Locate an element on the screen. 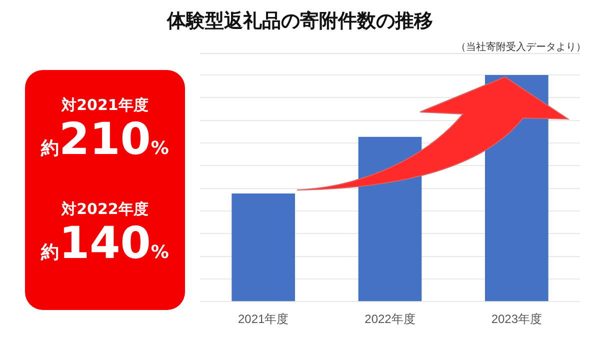 This screenshot has height=337, width=600. text: 対2021年度 is located at coordinates (105, 105).